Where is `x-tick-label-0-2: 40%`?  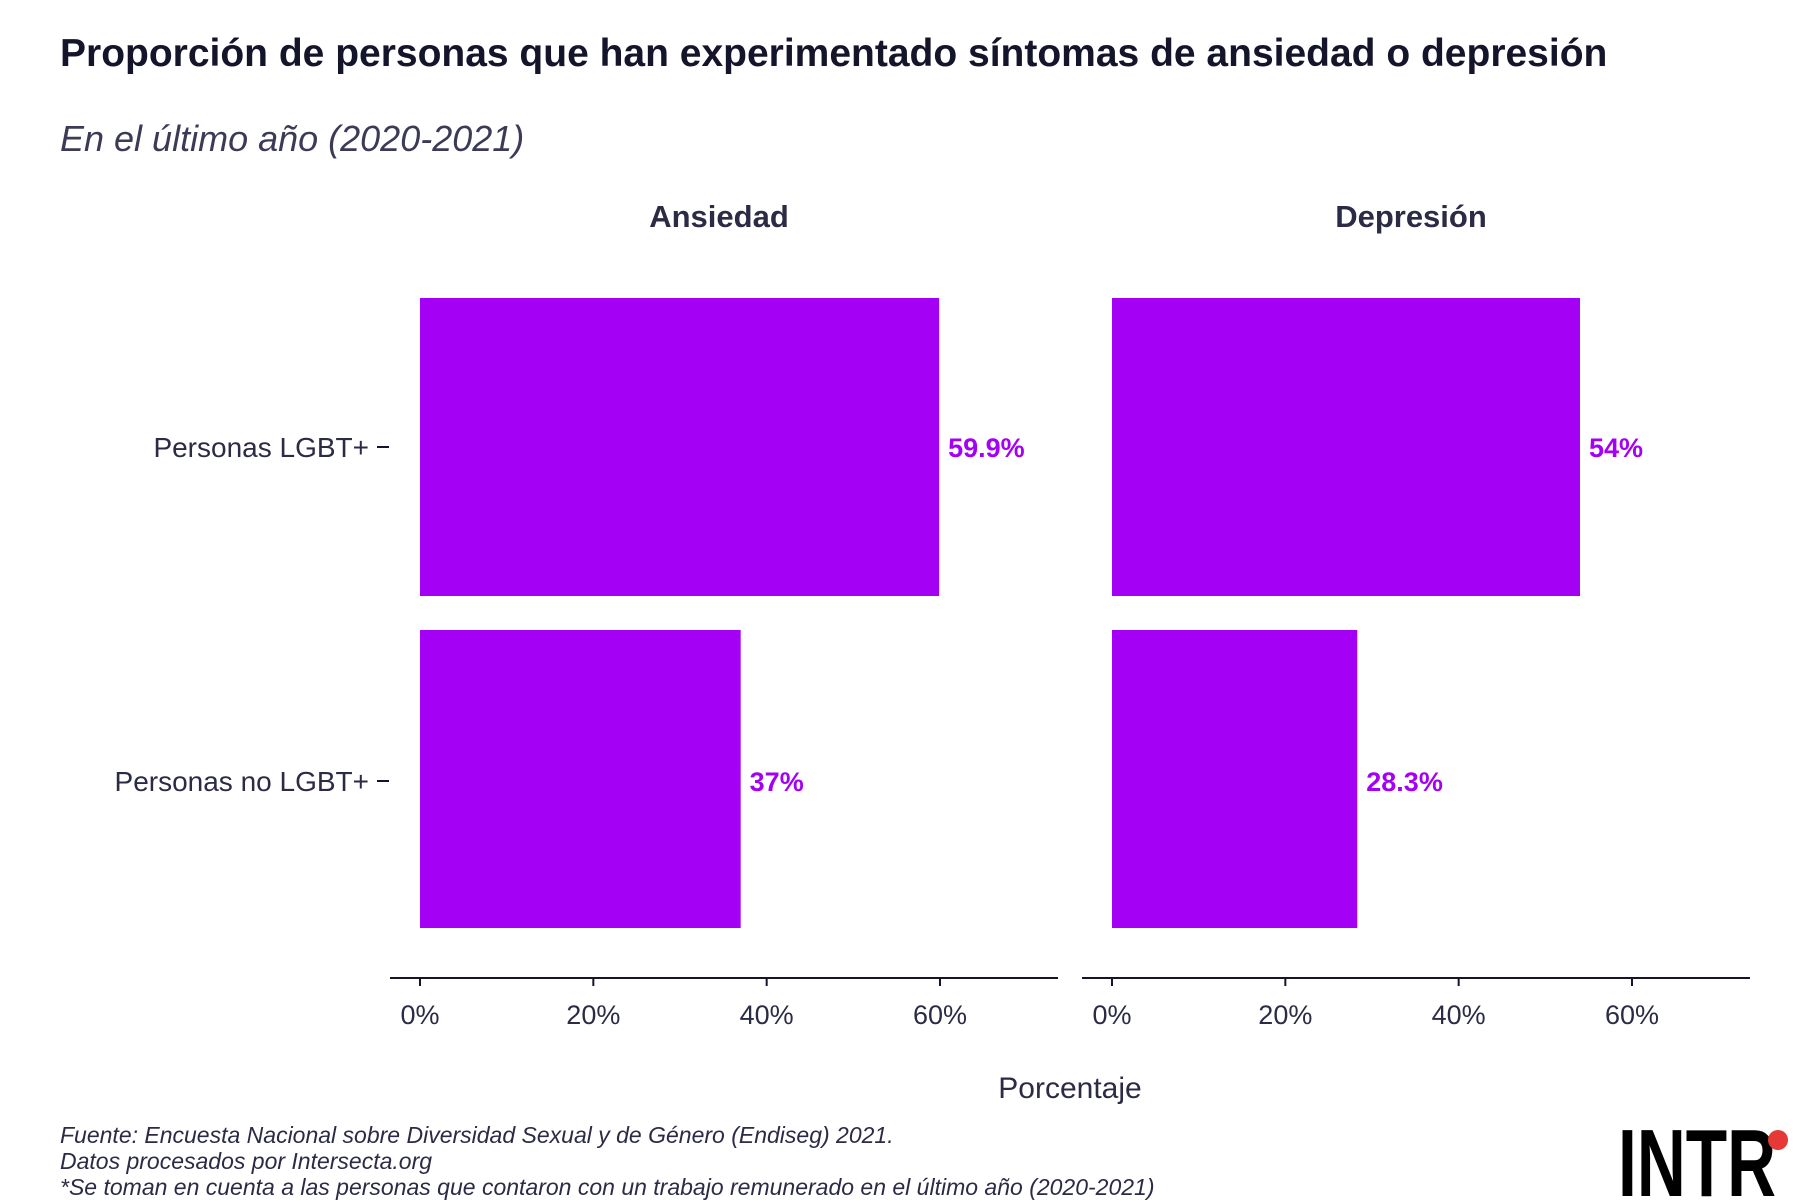
x-tick-label-0-2: 40% is located at coordinates (767, 1015).